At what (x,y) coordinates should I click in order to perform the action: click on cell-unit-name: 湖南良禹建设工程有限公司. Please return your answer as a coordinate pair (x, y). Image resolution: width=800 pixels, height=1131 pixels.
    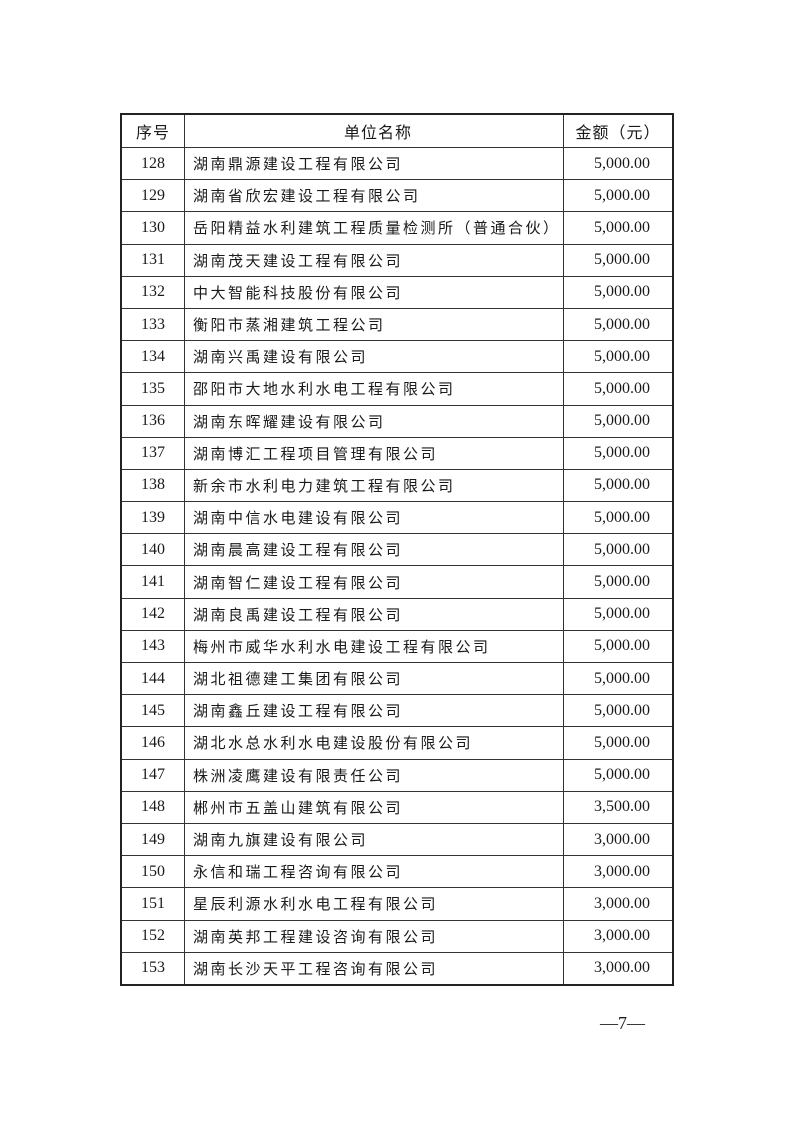
    Looking at the image, I should click on (374, 614).